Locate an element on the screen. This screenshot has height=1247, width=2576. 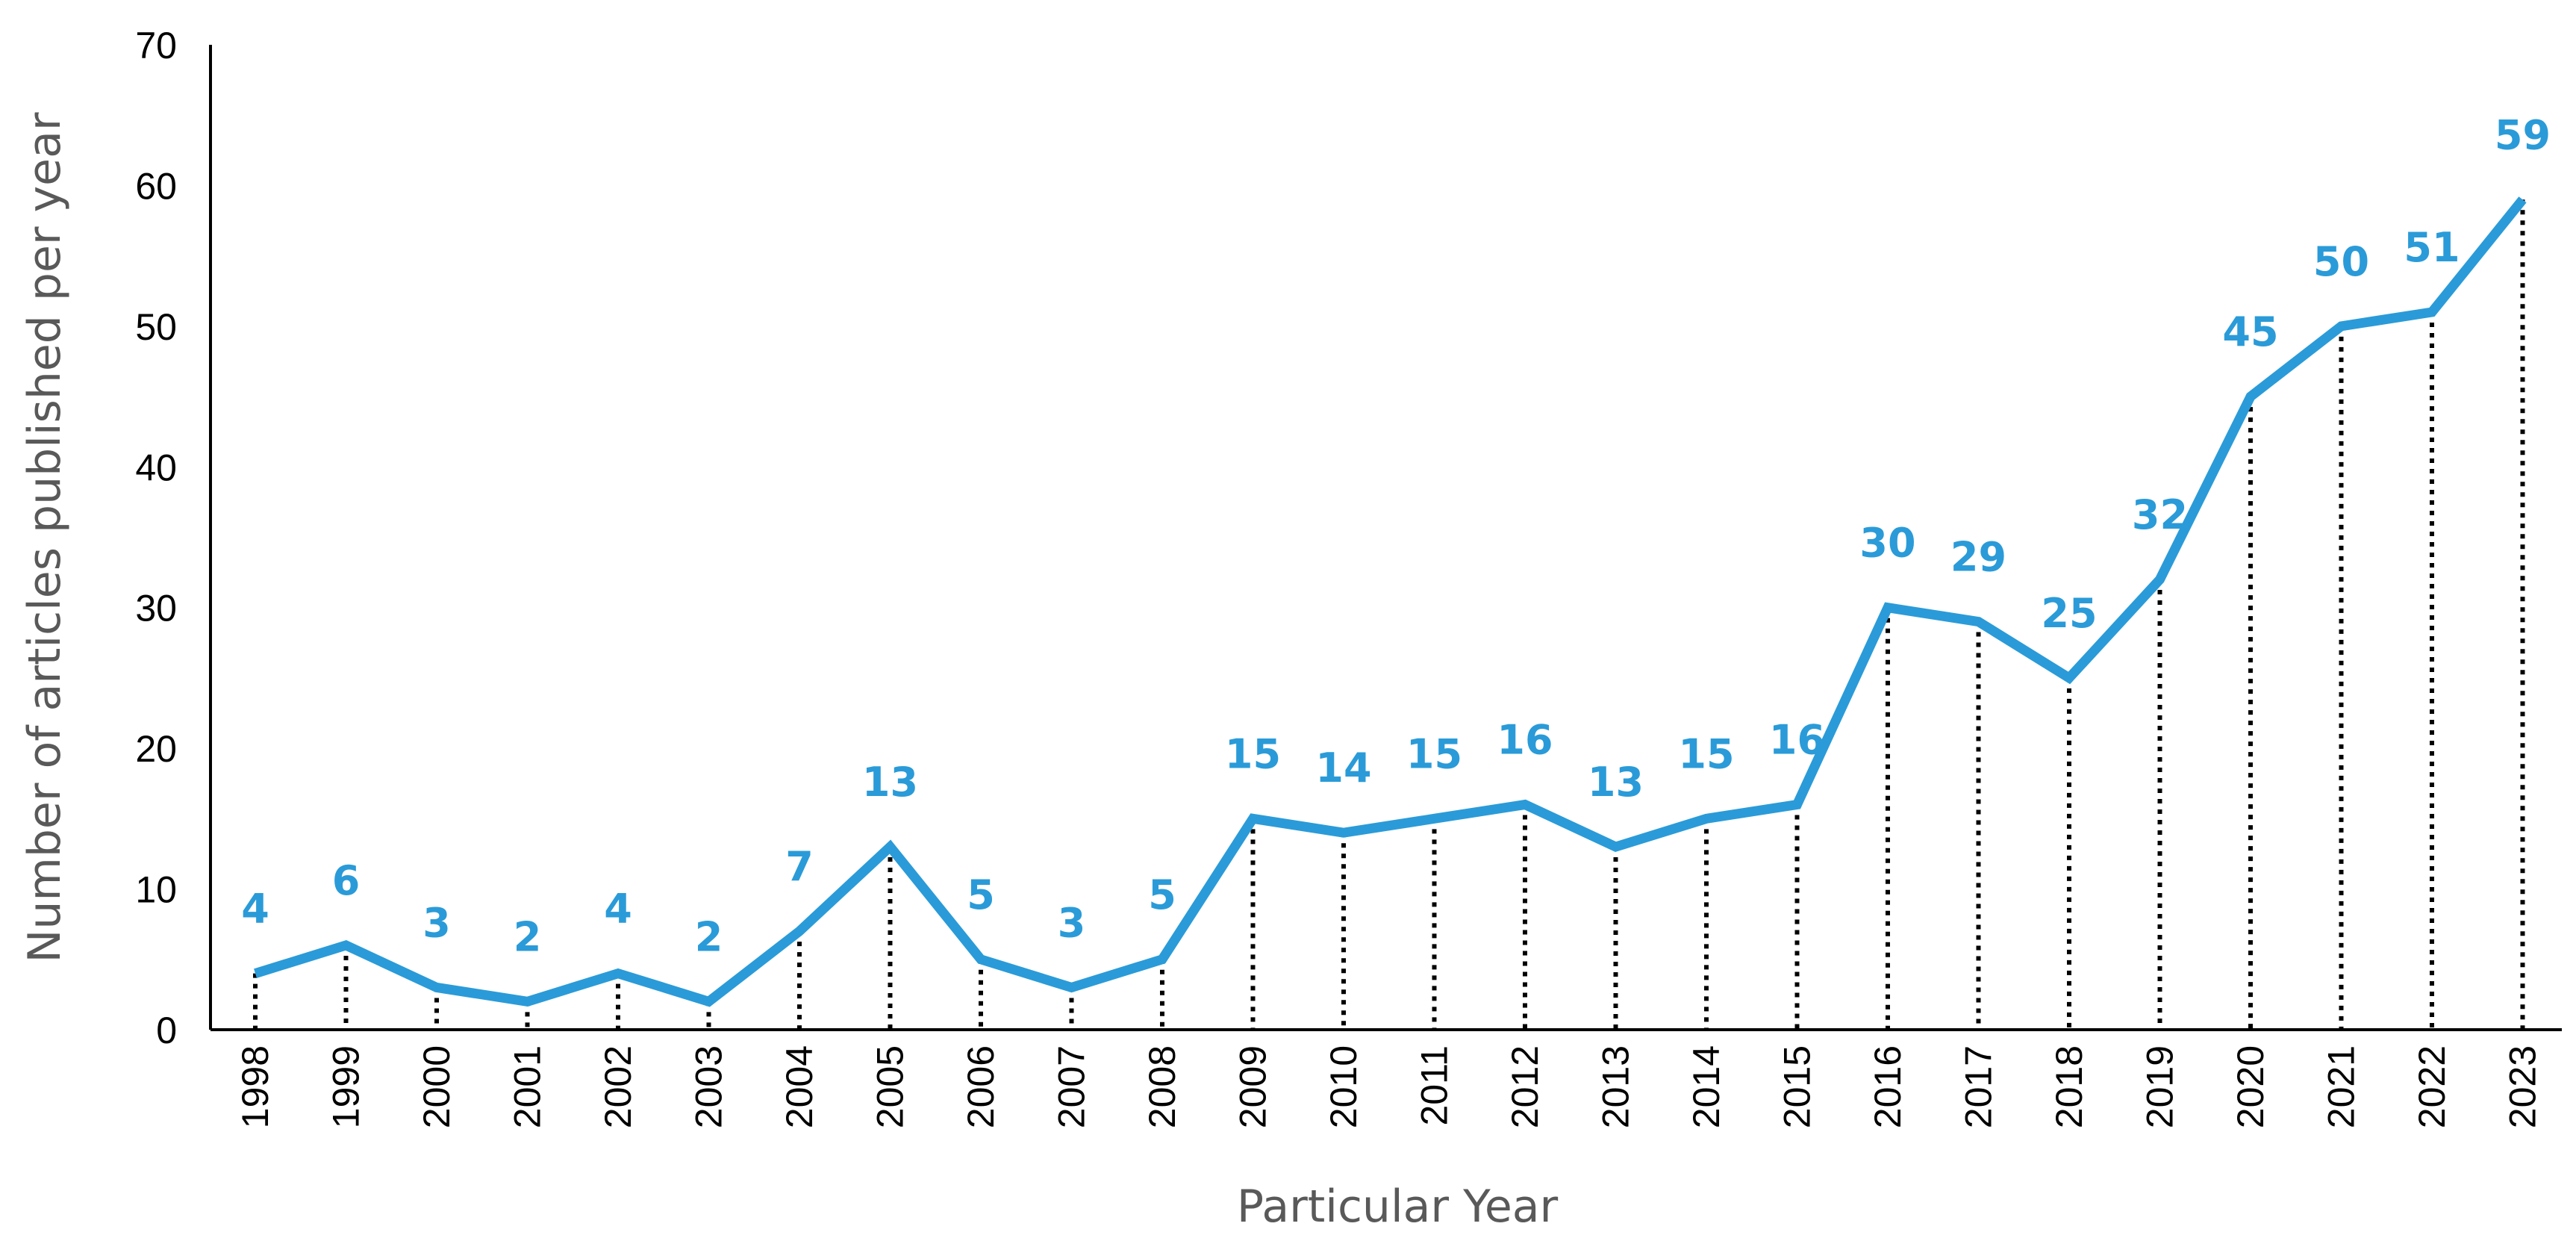
x-tick-label: 2006 is located at coordinates (981, 1086).